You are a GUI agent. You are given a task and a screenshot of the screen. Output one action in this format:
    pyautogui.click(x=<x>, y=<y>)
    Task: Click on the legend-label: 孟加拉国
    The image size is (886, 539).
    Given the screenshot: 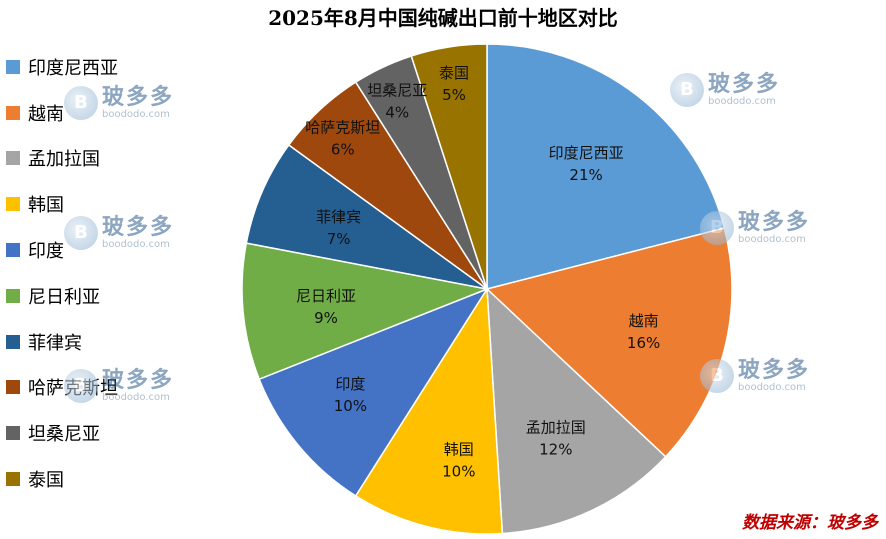 What is the action you would take?
    pyautogui.click(x=64, y=160)
    